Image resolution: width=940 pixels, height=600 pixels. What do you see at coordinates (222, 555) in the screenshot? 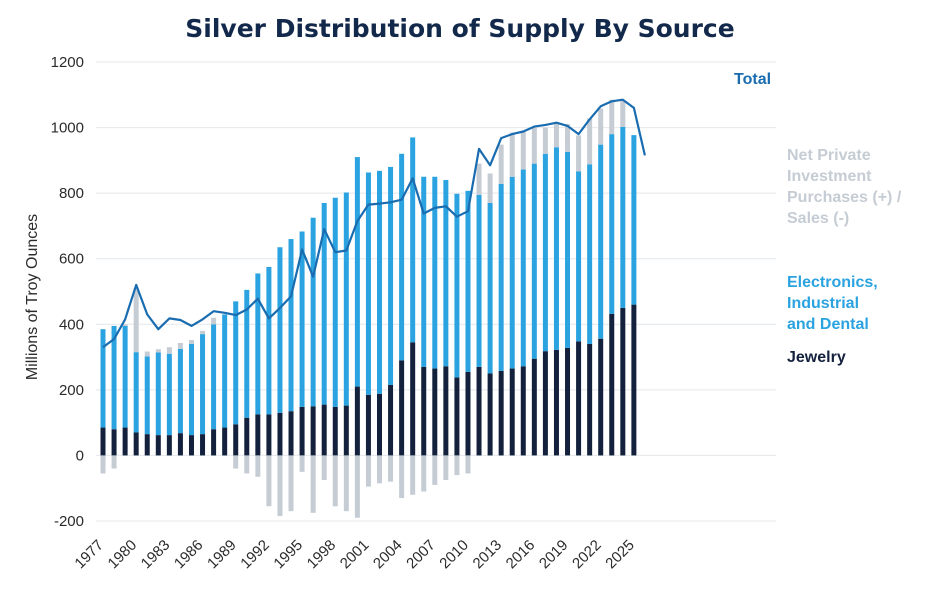
I see `x-tick-label: 1989` at bounding box center [222, 555].